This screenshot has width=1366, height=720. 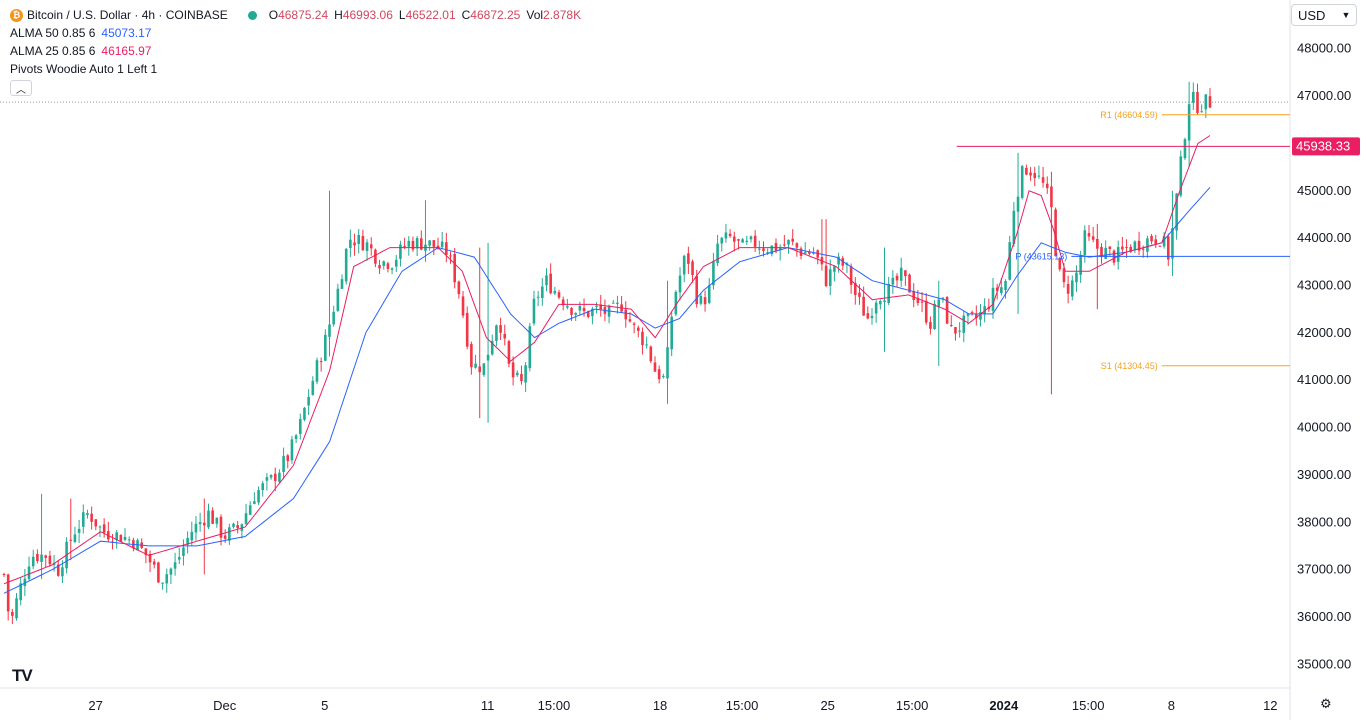 I want to click on y-tick-label: 44000.00, so click(x=1324, y=237).